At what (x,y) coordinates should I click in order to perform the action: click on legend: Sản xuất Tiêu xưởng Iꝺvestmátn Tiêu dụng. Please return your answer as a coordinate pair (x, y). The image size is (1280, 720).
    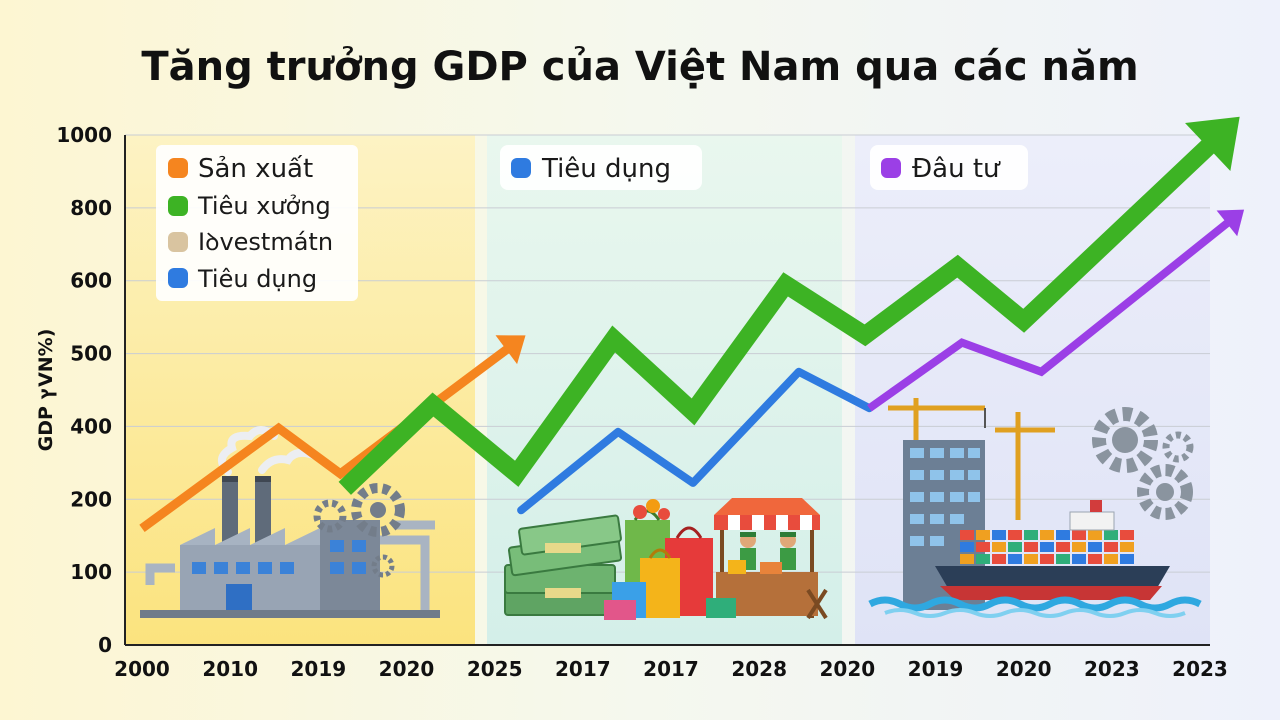
    Looking at the image, I should click on (257, 223).